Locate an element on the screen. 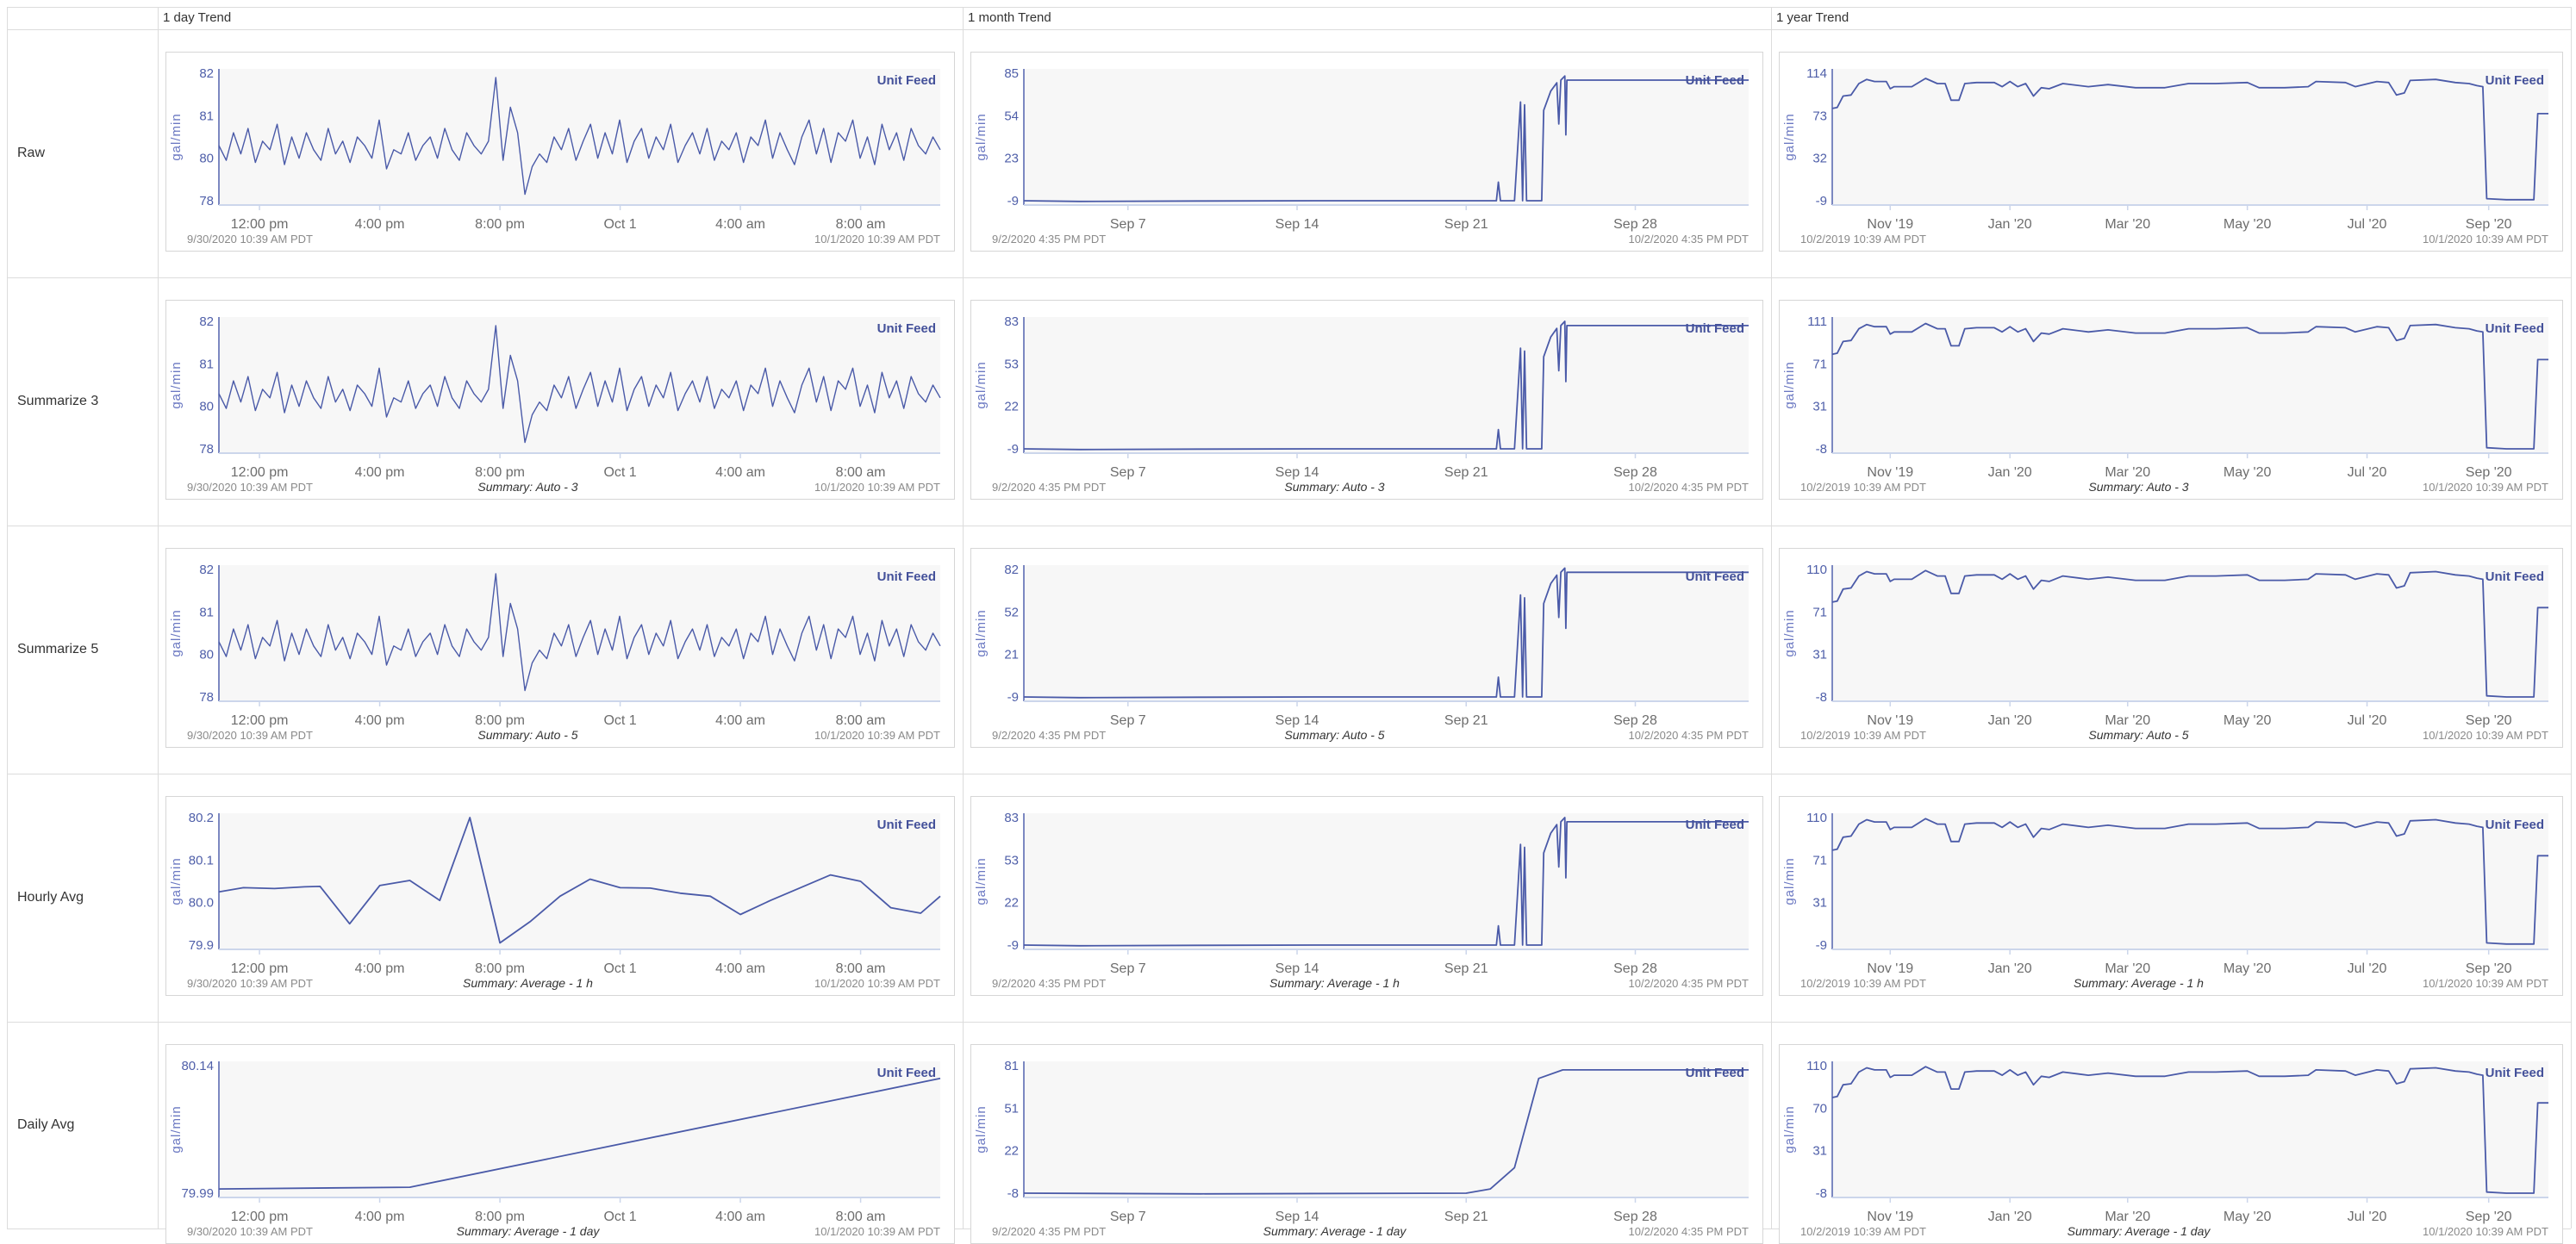  x-tick-label: Sep 14 is located at coordinates (1297, 720).